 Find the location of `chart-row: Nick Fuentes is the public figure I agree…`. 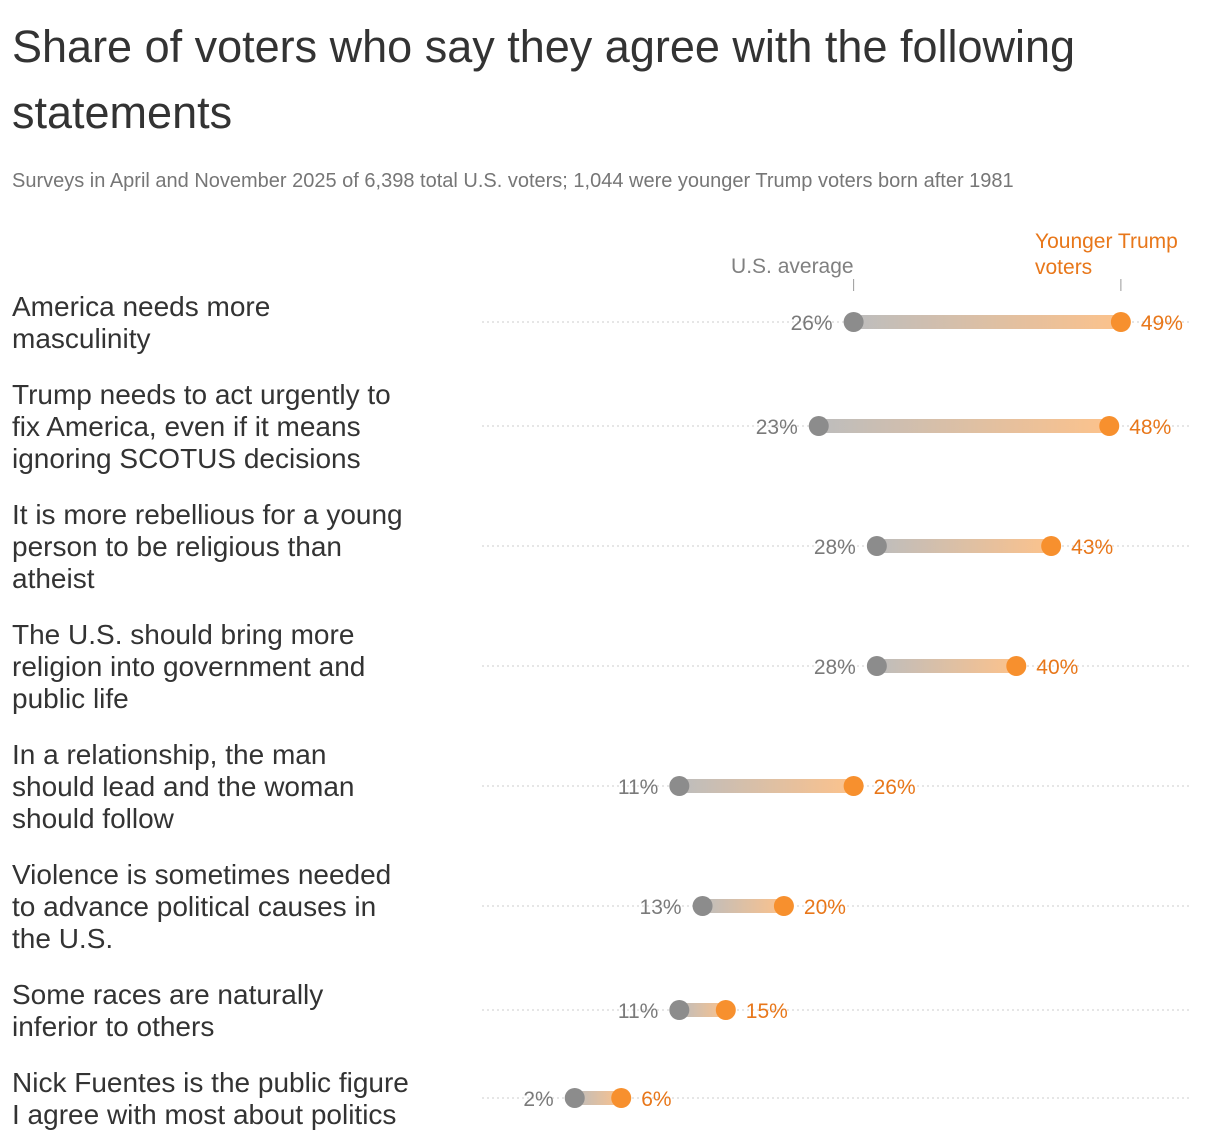

chart-row: Nick Fuentes is the public figure I agree… is located at coordinates (601, 1098).